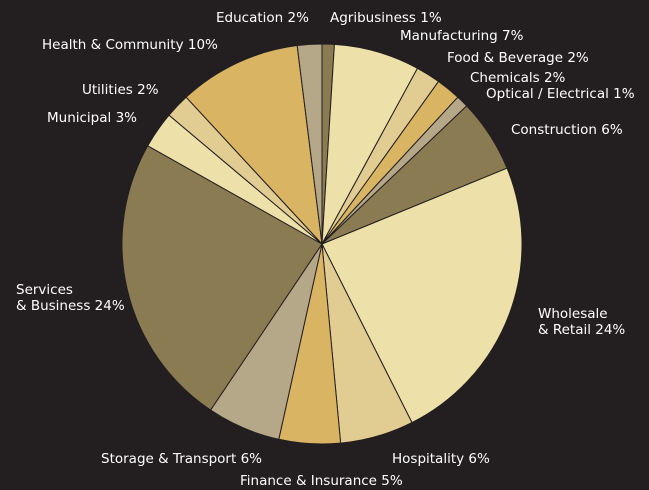 The width and height of the screenshot is (649, 490). I want to click on slice-label: Agribusiness 1%, so click(386, 18).